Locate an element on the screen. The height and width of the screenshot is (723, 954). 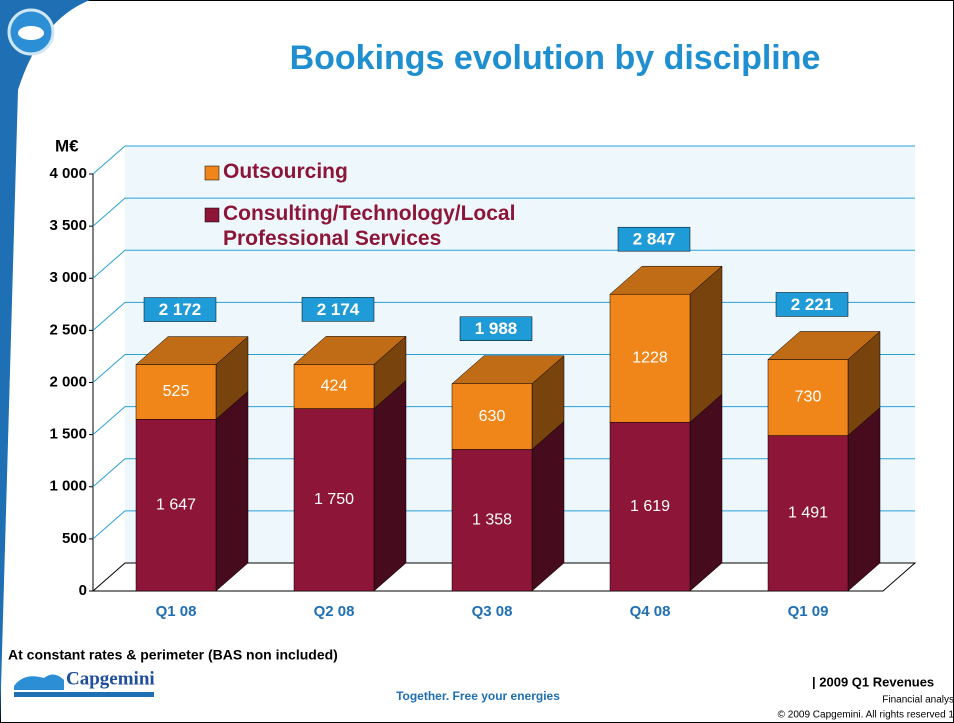
value-label: 424 is located at coordinates (334, 386).